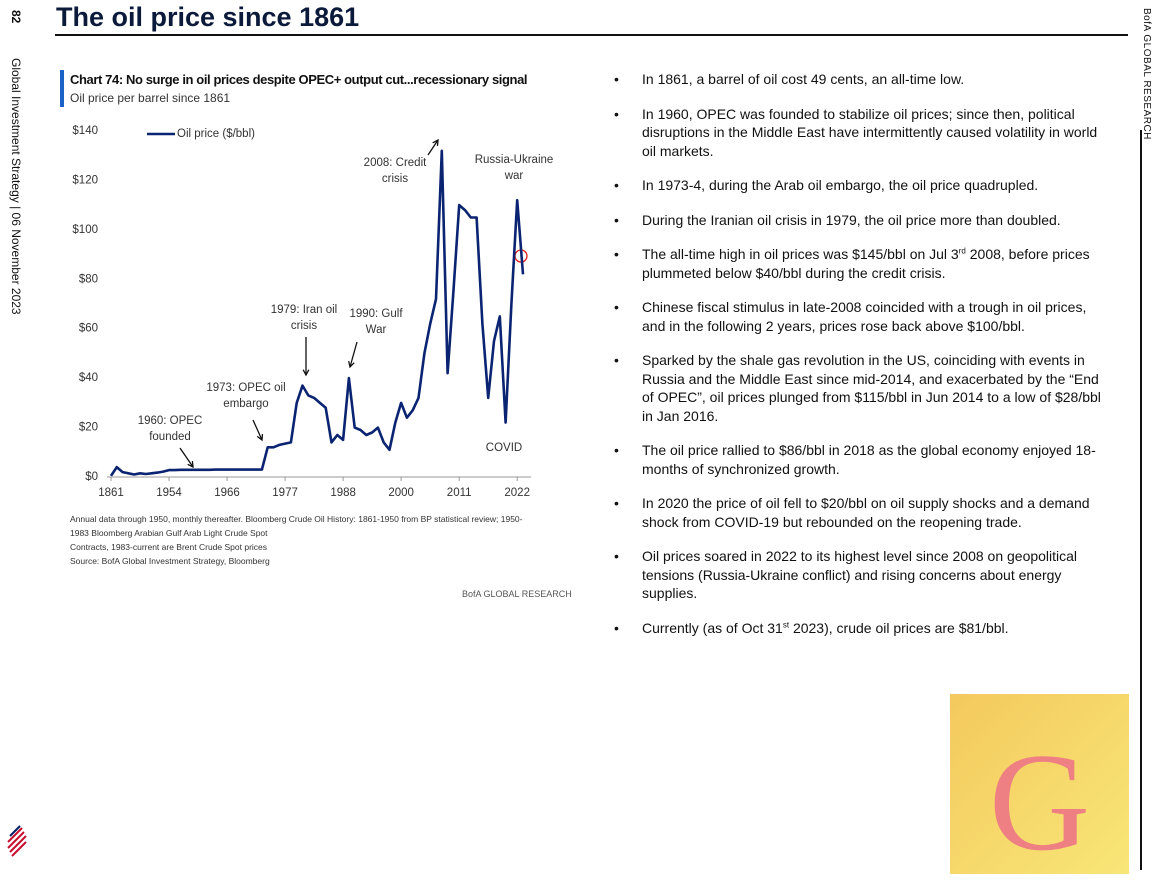  I want to click on annotation: war, so click(514, 176).